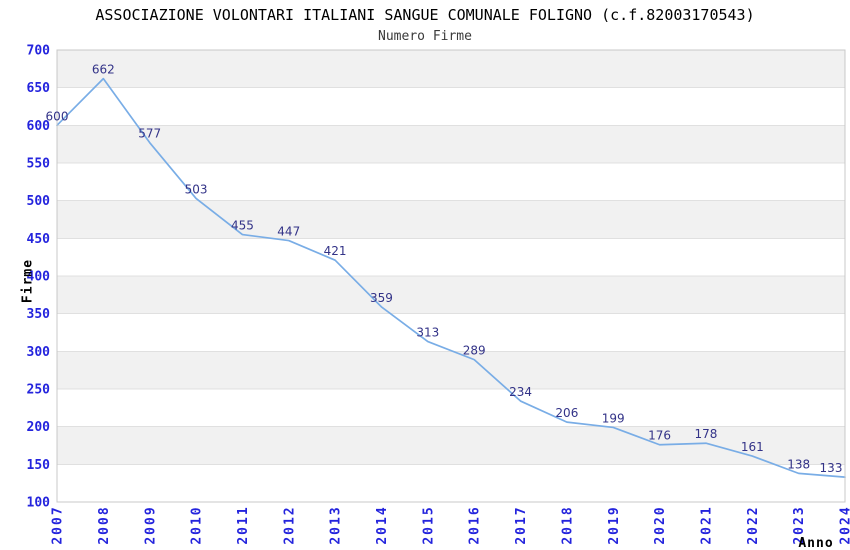 This screenshot has width=850, height=550. What do you see at coordinates (706, 524) in the screenshot?
I see `x-tick-label: 2021` at bounding box center [706, 524].